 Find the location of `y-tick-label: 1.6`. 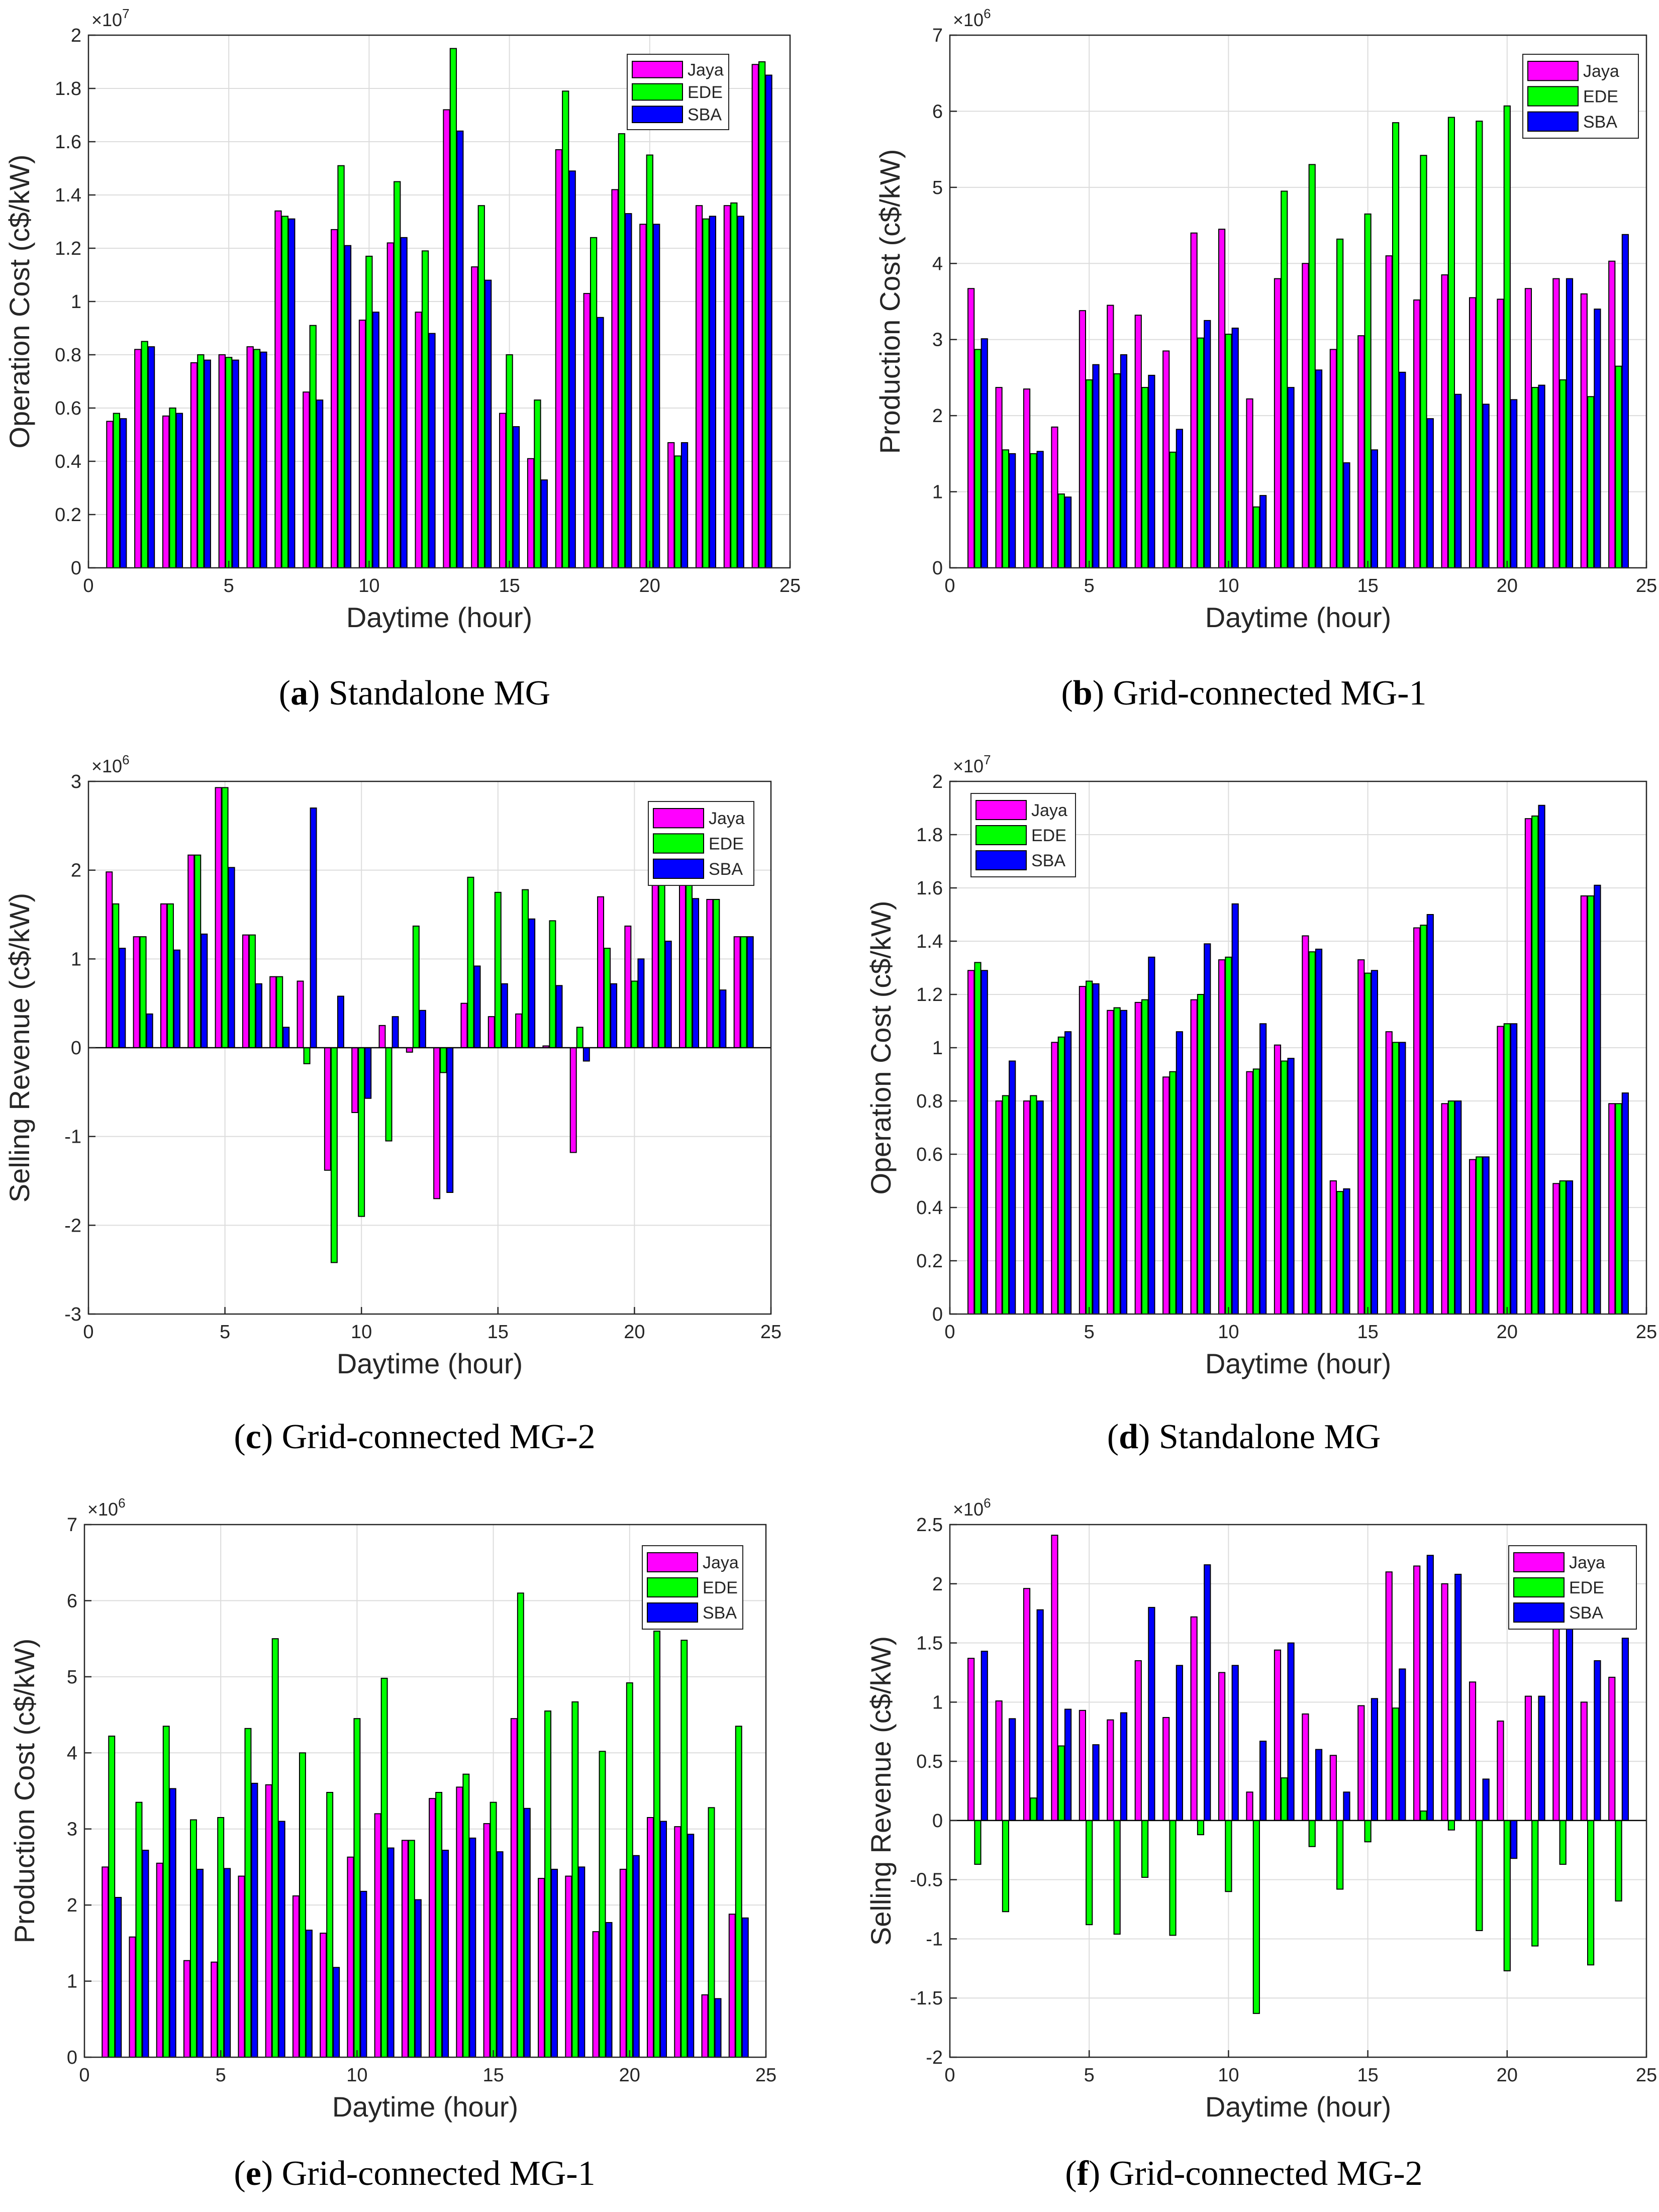

y-tick-label: 1.6 is located at coordinates (929, 889).